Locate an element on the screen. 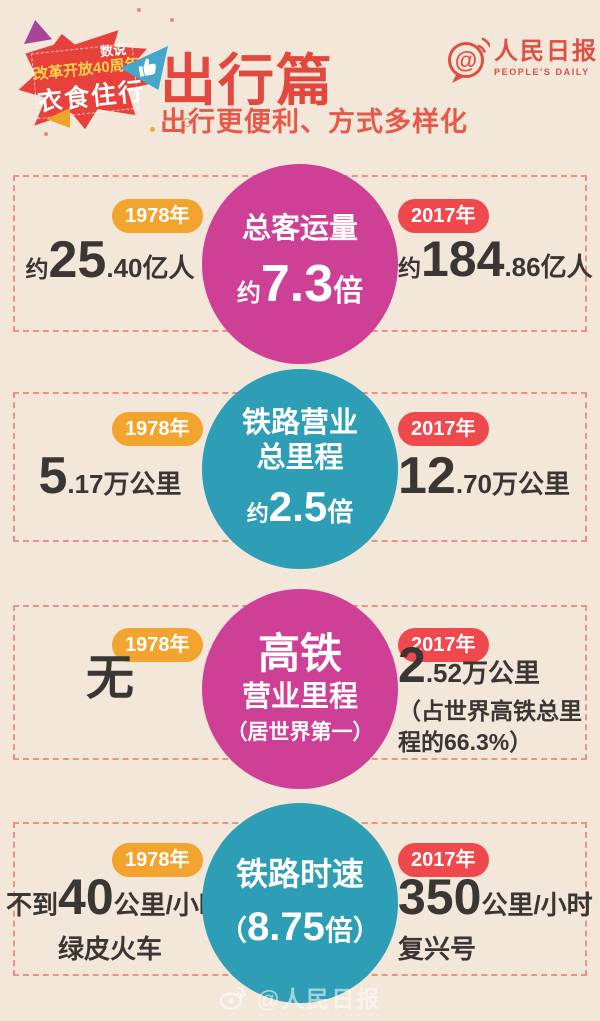 The height and width of the screenshot is (1021, 600). watermark: @人民日报 is located at coordinates (300, 997).